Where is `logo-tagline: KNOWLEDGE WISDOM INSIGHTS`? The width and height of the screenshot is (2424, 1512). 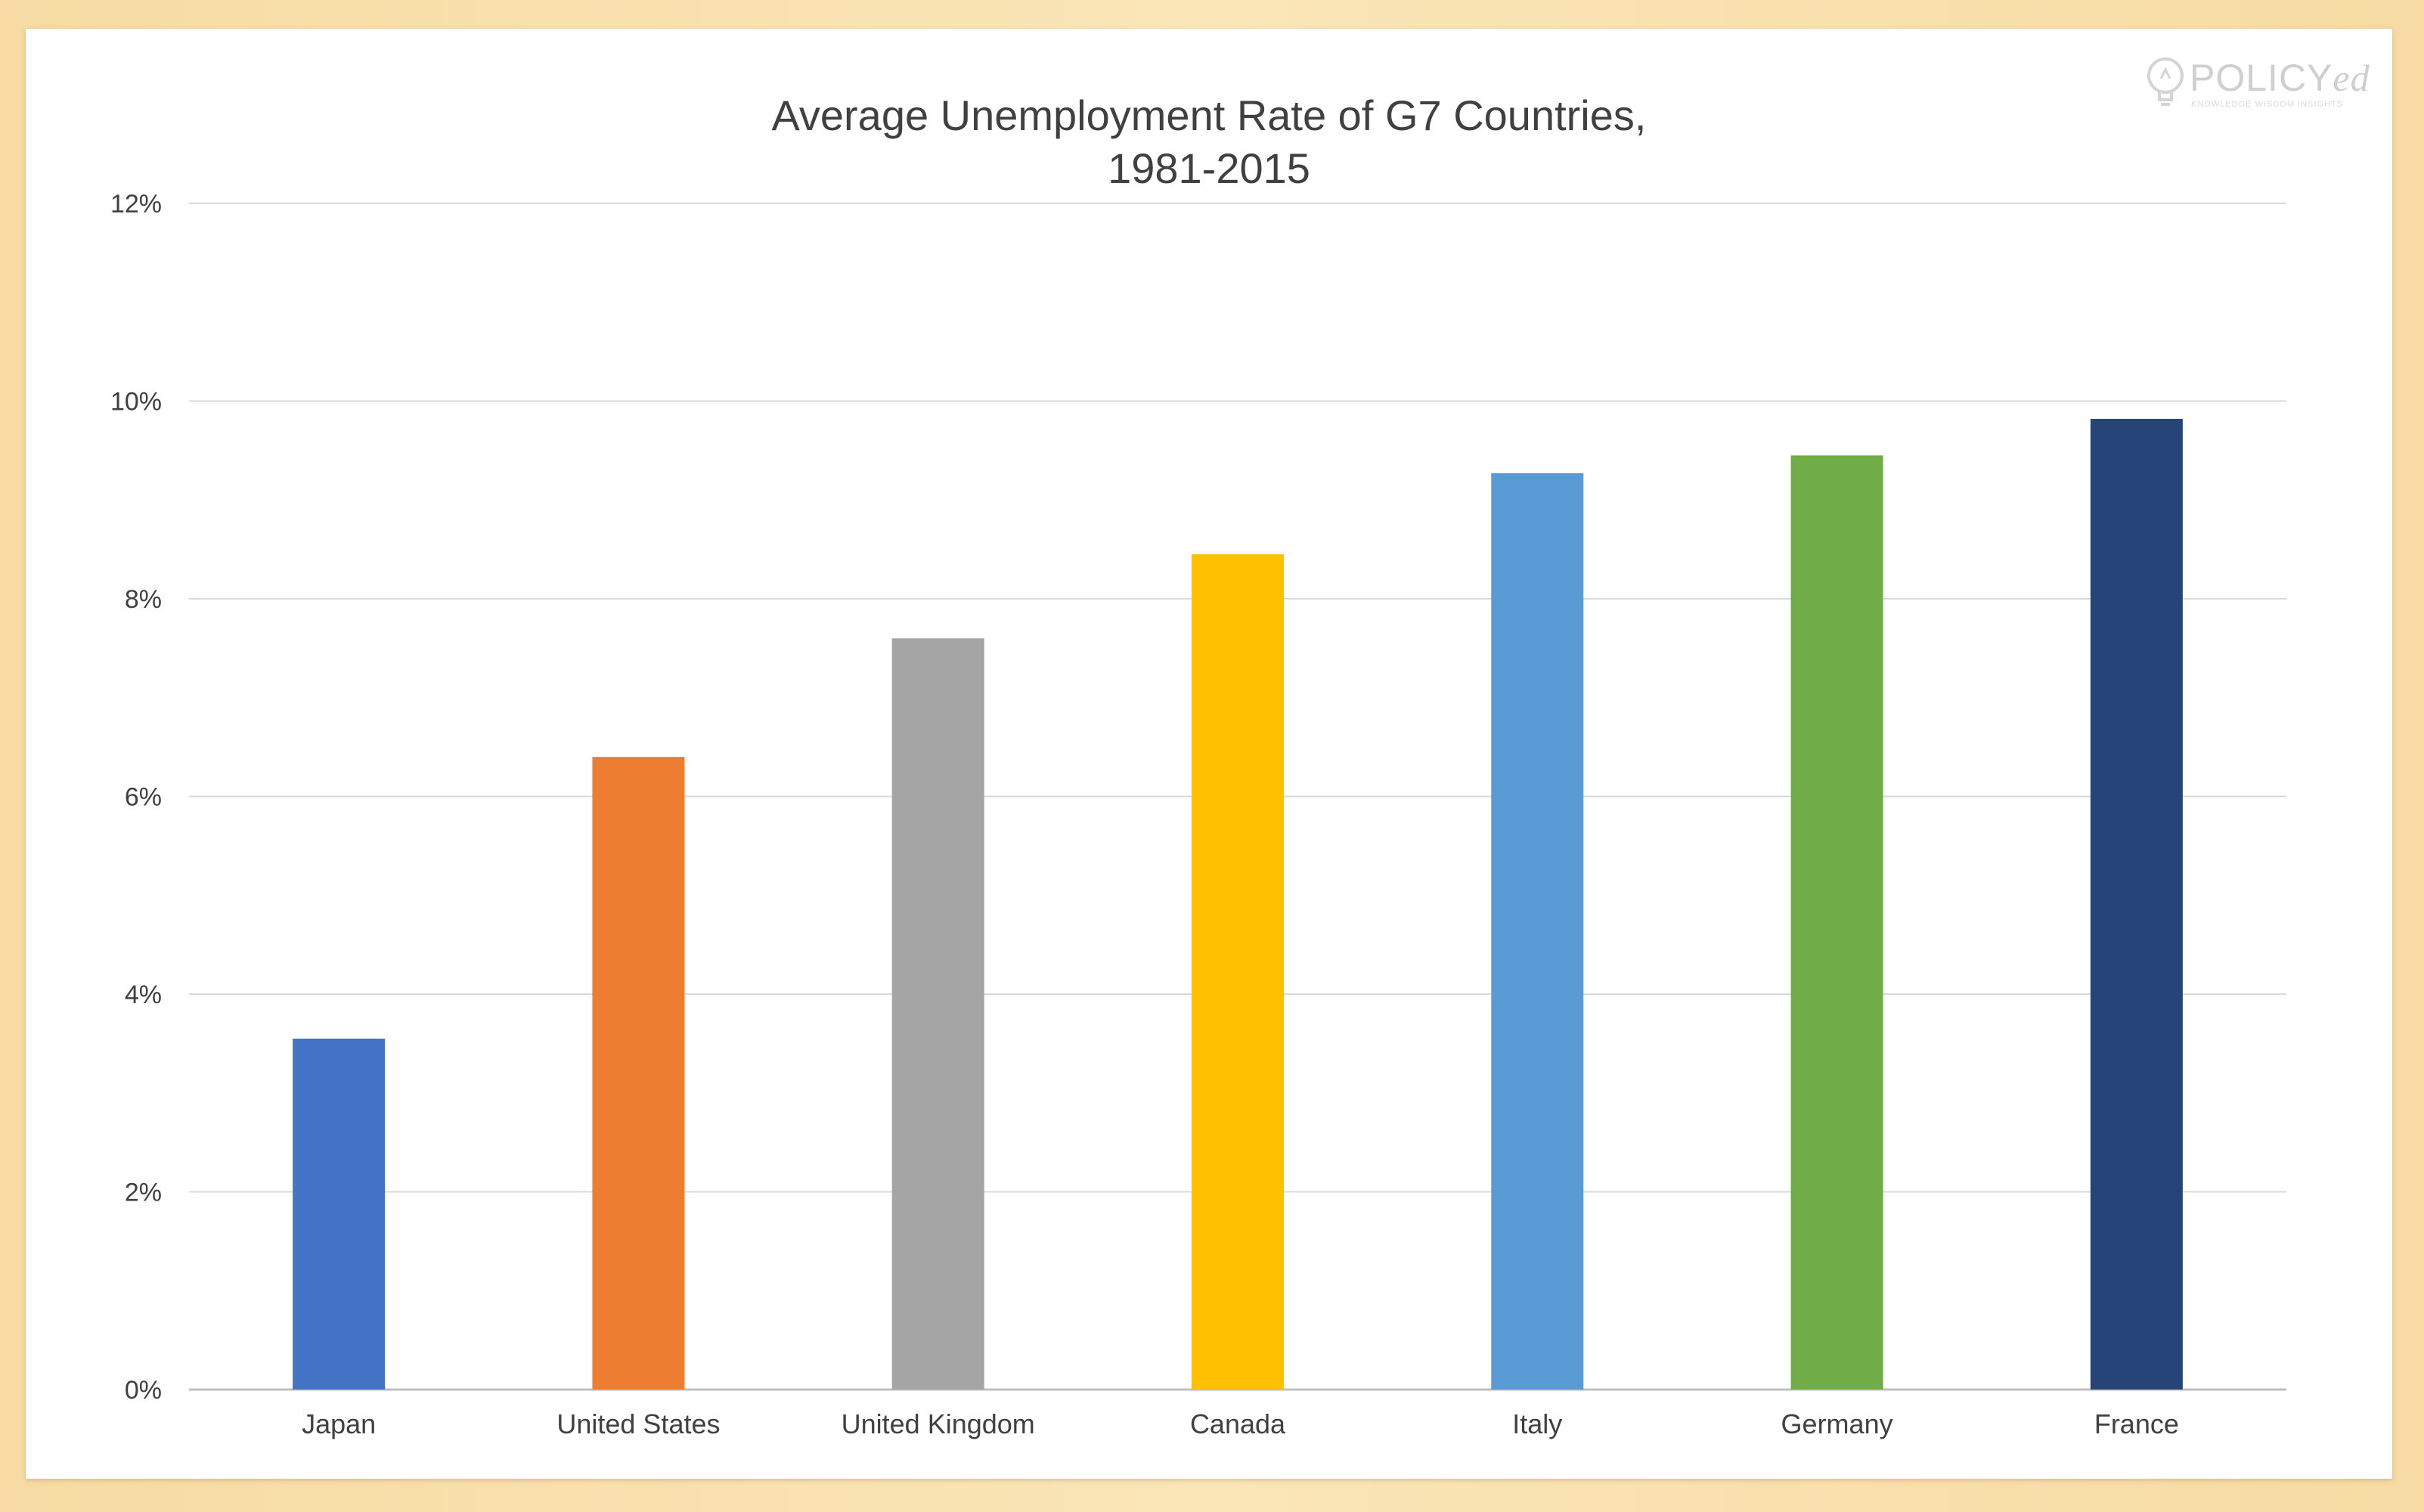
logo-tagline: KNOWLEDGE WISDOM INSIGHTS is located at coordinates (2267, 105).